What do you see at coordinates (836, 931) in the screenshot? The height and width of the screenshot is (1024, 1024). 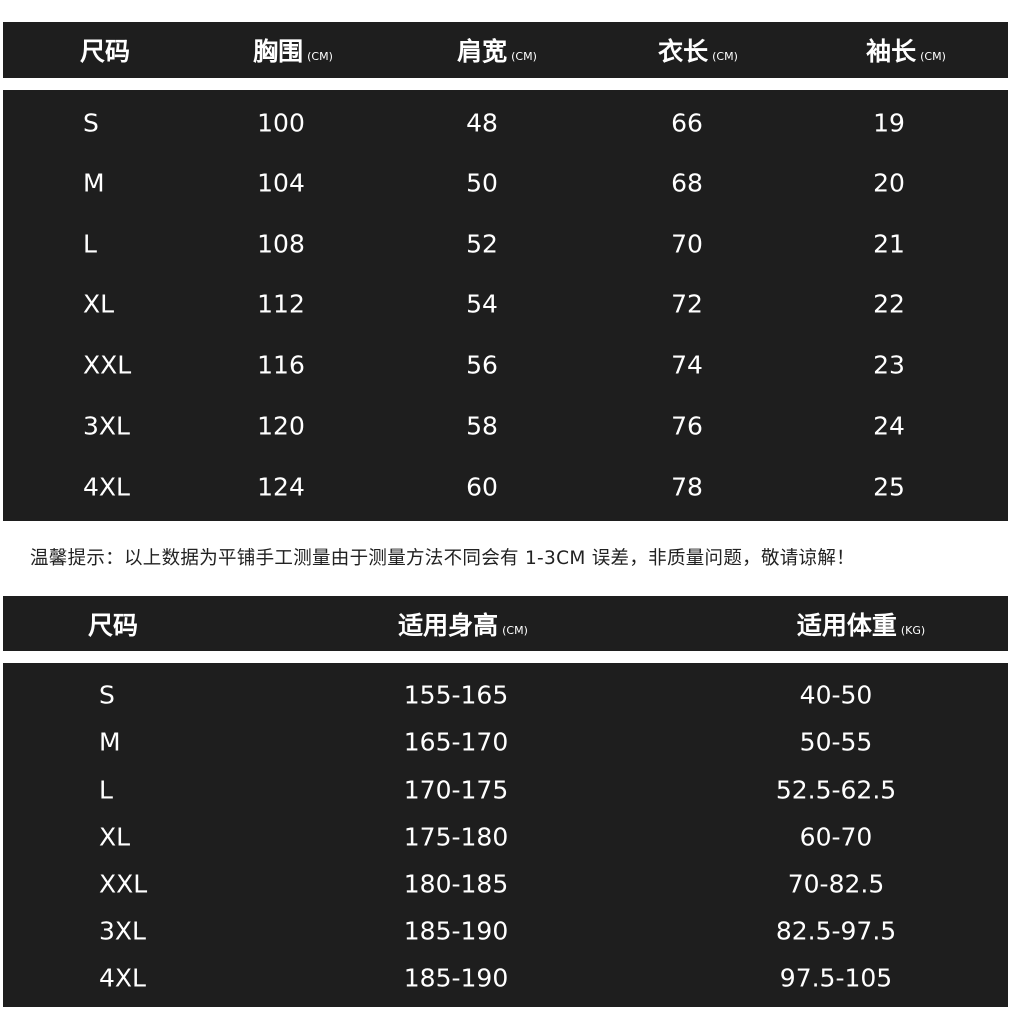 I see `value-cell: 82.5-97.5` at bounding box center [836, 931].